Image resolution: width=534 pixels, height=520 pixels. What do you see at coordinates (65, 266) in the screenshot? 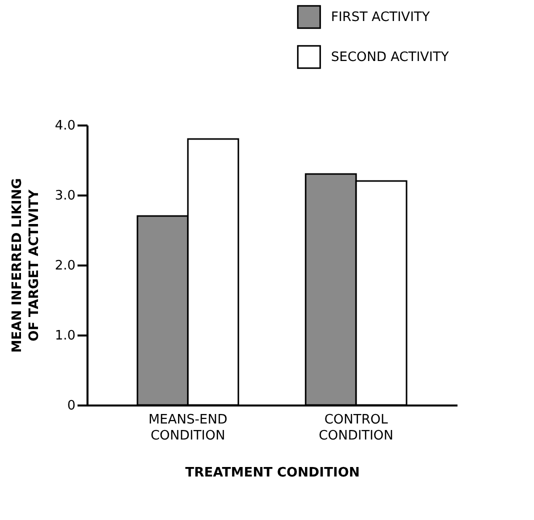
I see `y-tick-label: 2.0` at bounding box center [65, 266].